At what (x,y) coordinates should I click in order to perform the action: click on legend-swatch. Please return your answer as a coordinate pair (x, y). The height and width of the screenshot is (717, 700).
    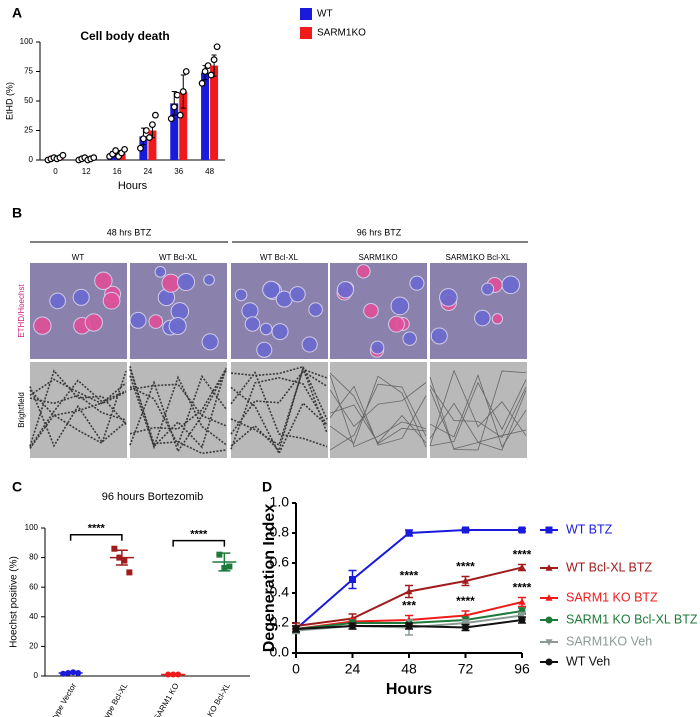
    Looking at the image, I should click on (306, 33).